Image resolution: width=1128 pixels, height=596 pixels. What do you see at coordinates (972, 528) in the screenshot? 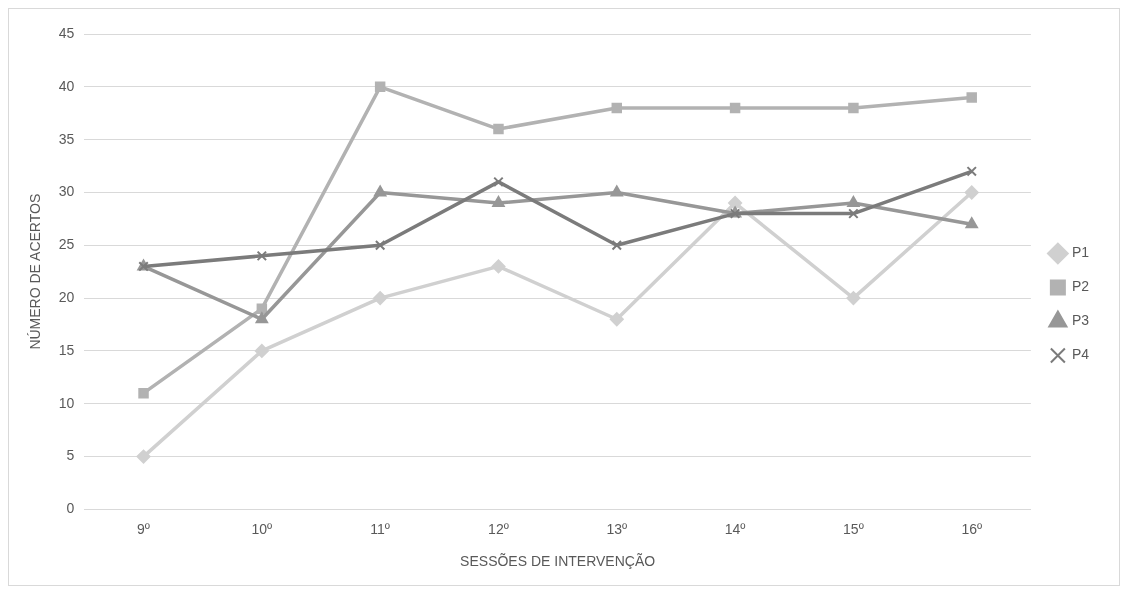
I see `x-tick-label: 16º` at bounding box center [972, 528].